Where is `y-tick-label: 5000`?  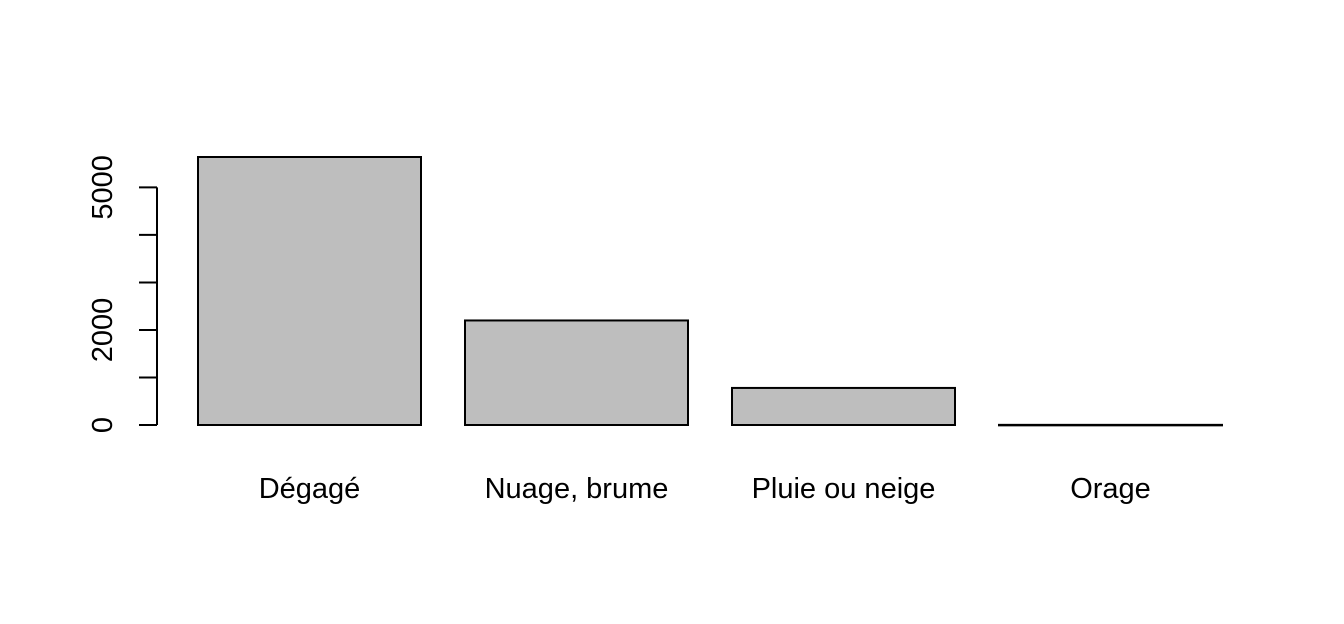
y-tick-label: 5000 is located at coordinates (103, 187).